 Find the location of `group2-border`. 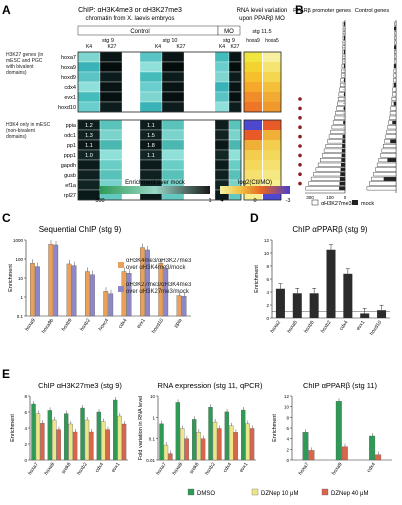

group2-border is located at coordinates (159, 160).